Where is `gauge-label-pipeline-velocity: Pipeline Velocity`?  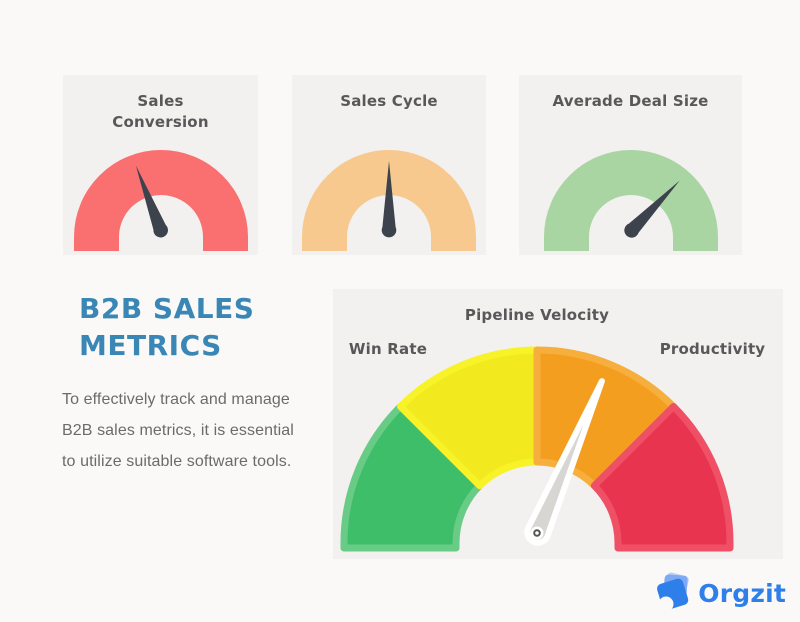
gauge-label-pipeline-velocity: Pipeline Velocity is located at coordinates (537, 315).